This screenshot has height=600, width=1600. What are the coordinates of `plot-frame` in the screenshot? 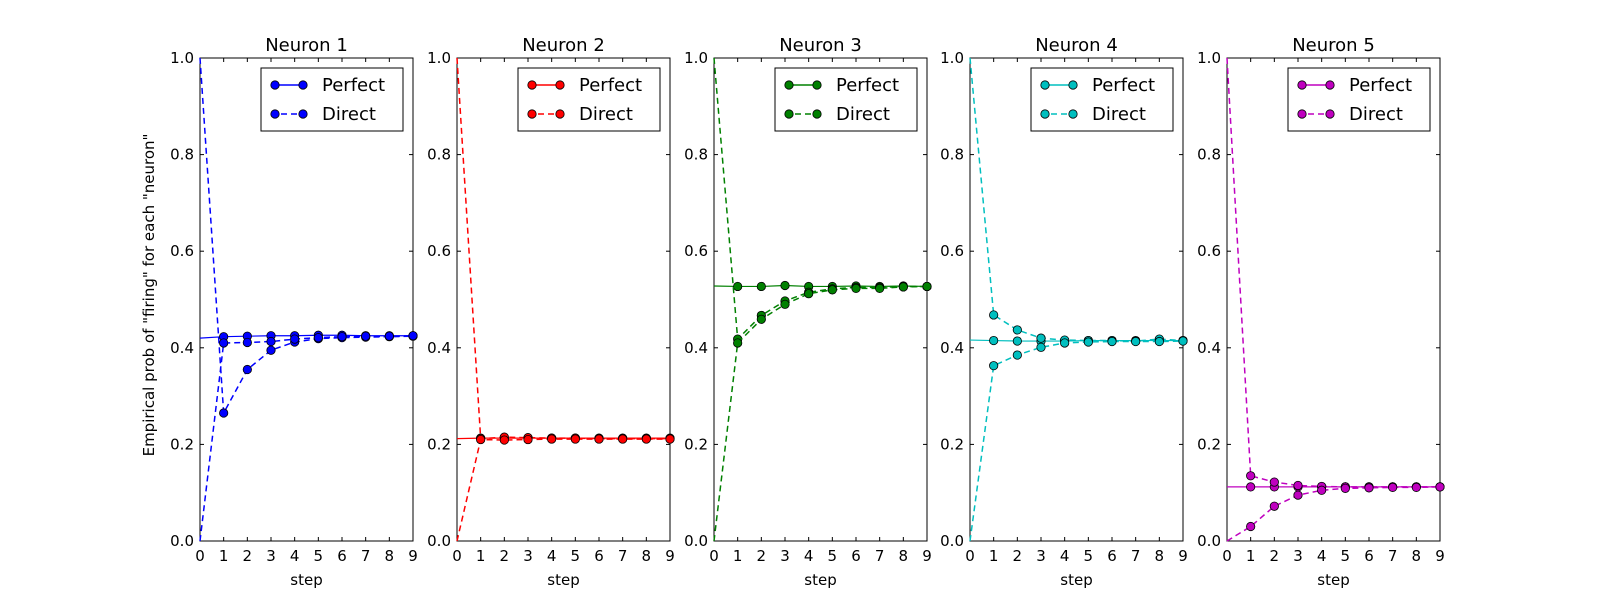 It's located at (820, 299).